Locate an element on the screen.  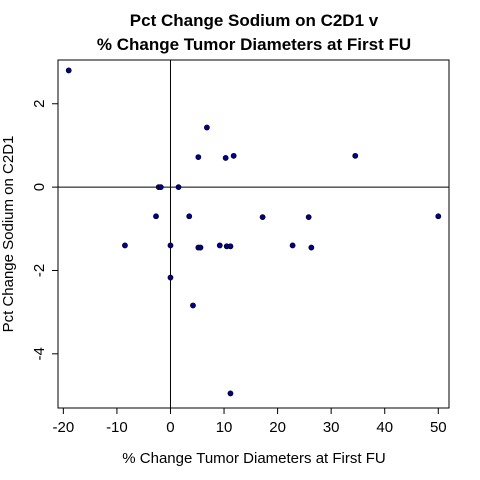
x-tick-label: 10 is located at coordinates (224, 427).